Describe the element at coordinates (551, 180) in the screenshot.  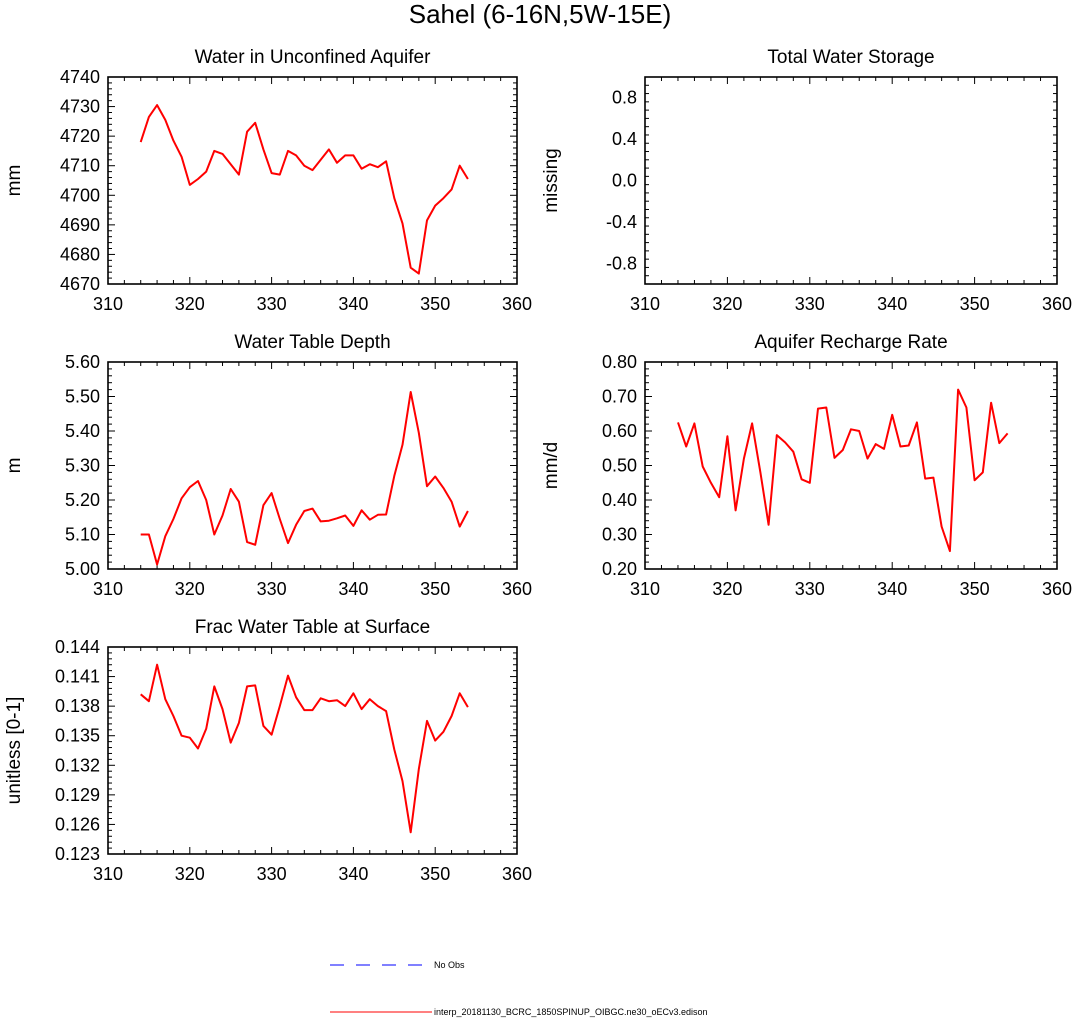
I see `y-axis-label: missing` at that location.